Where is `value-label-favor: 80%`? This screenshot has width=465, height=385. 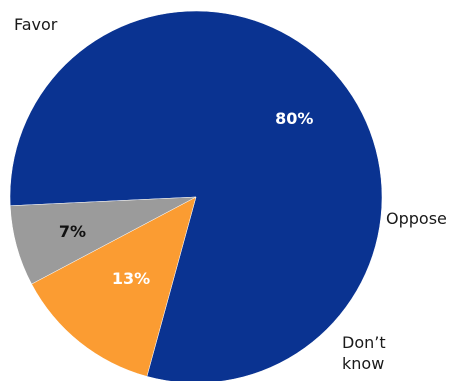 value-label-favor: 80% is located at coordinates (294, 118).